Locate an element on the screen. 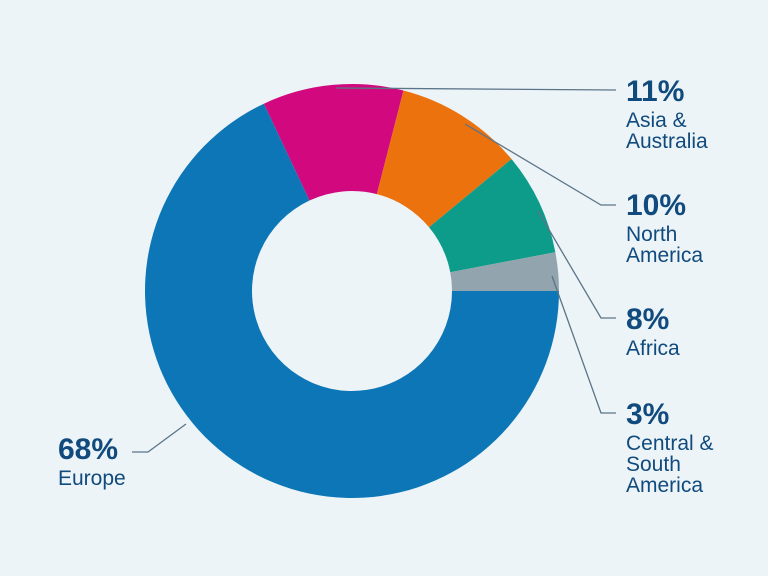 This screenshot has width=768, height=576. leader-line-europe is located at coordinates (159, 438).